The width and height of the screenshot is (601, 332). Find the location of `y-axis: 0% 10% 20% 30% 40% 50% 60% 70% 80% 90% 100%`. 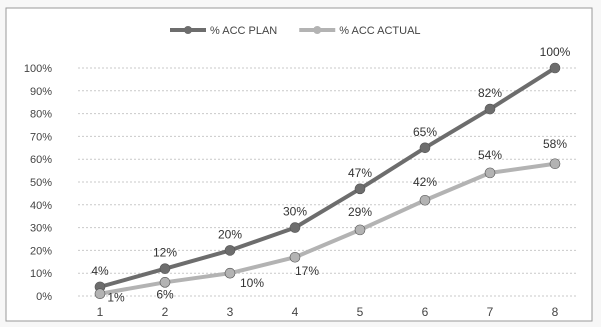

y-axis: 0% 10% 20% 30% 40% 50% 60% 70% 80% 90% 100% is located at coordinates (38, 183).